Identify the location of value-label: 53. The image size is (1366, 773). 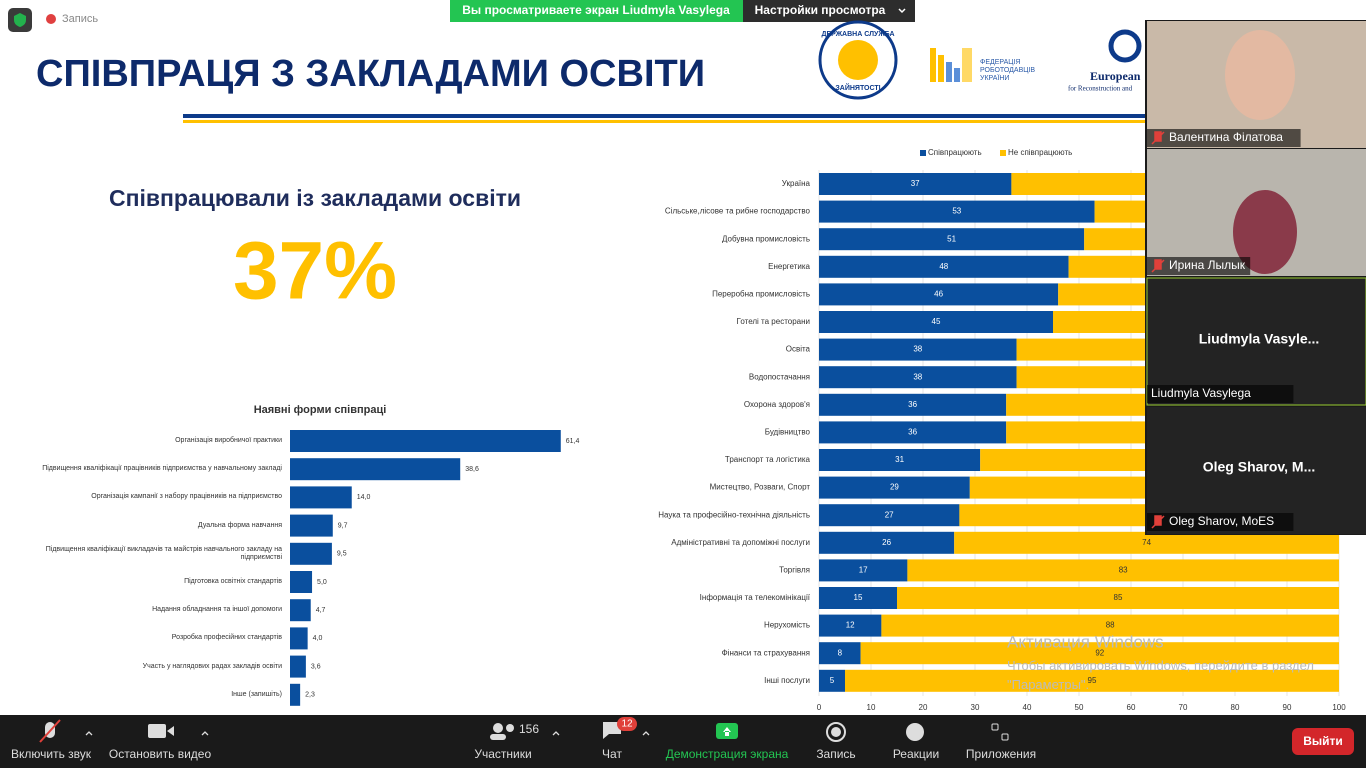
(956, 211).